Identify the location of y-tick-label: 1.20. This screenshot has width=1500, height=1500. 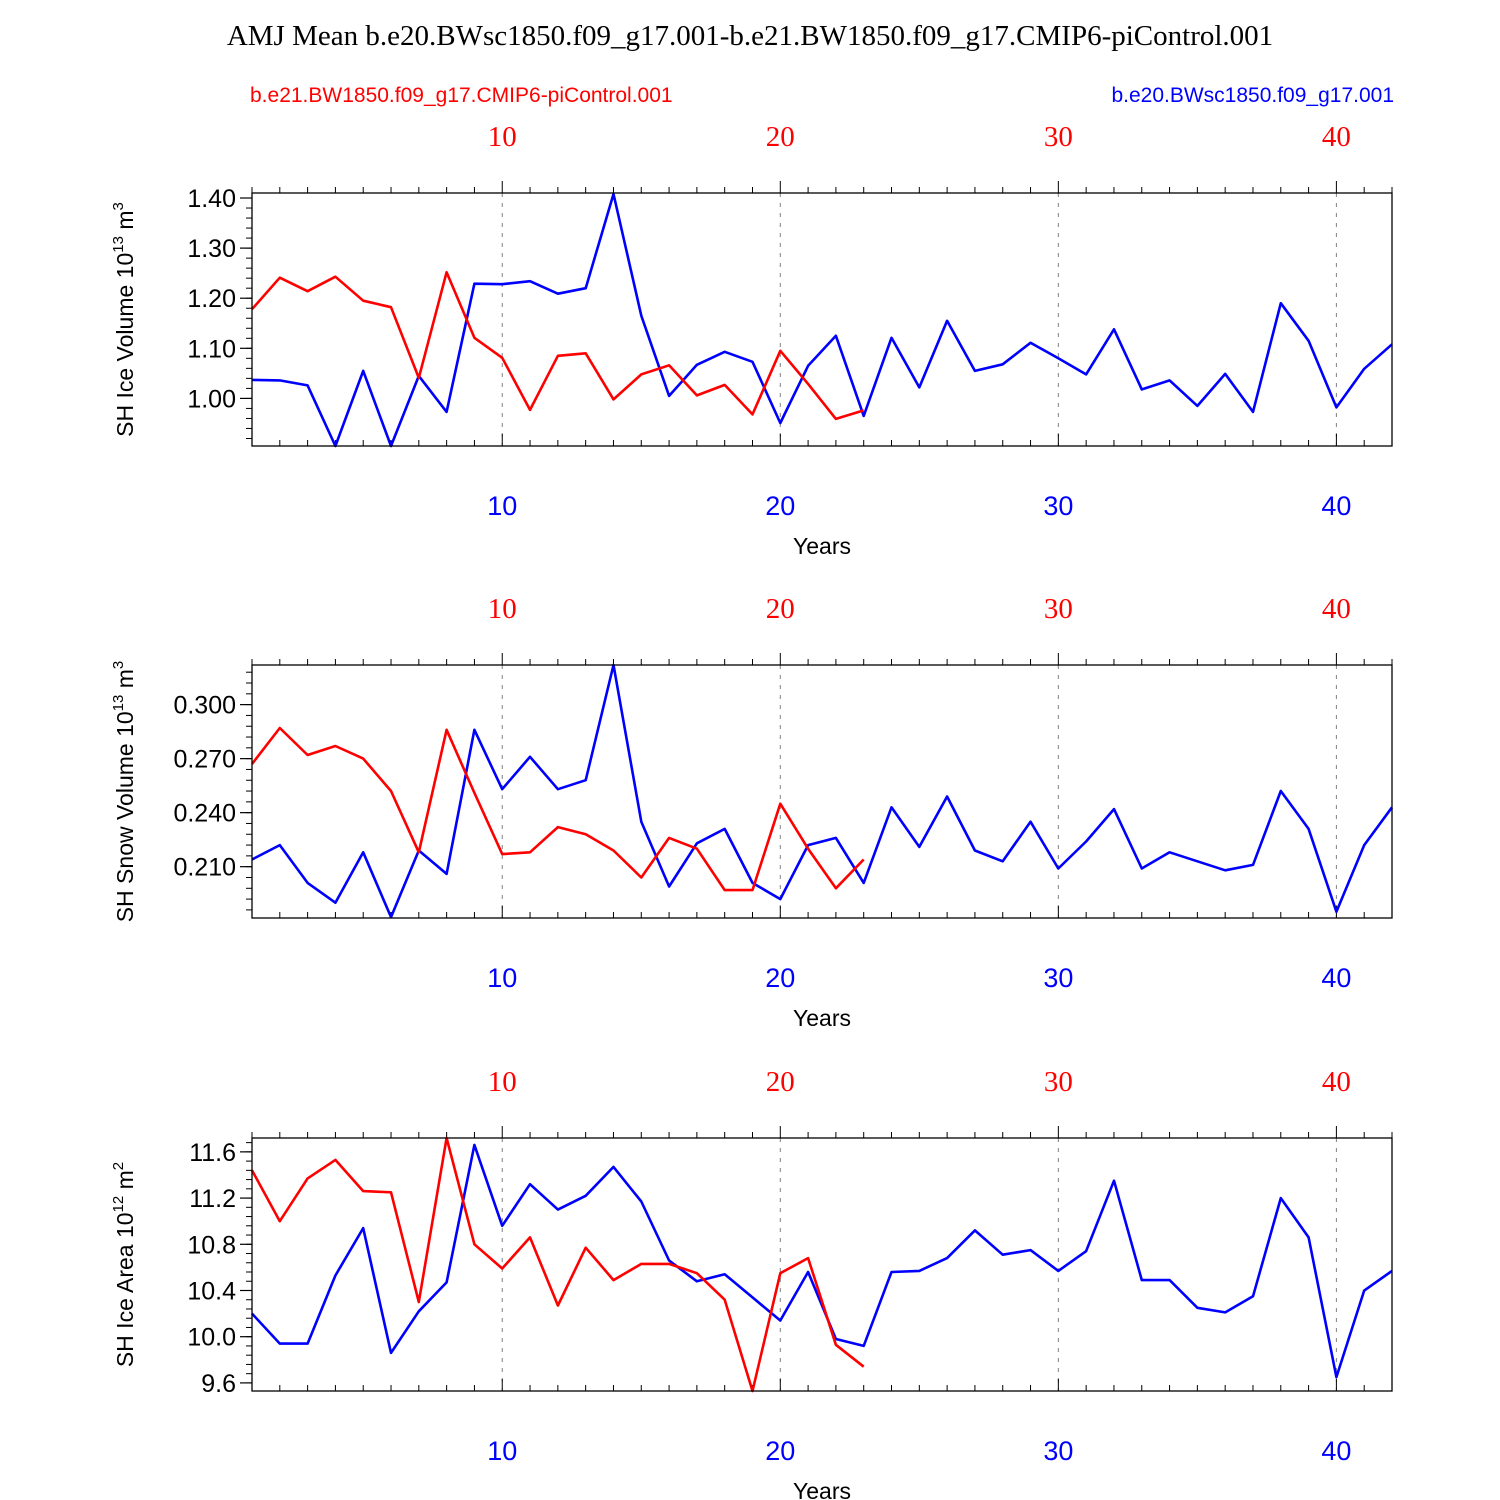
(211, 299).